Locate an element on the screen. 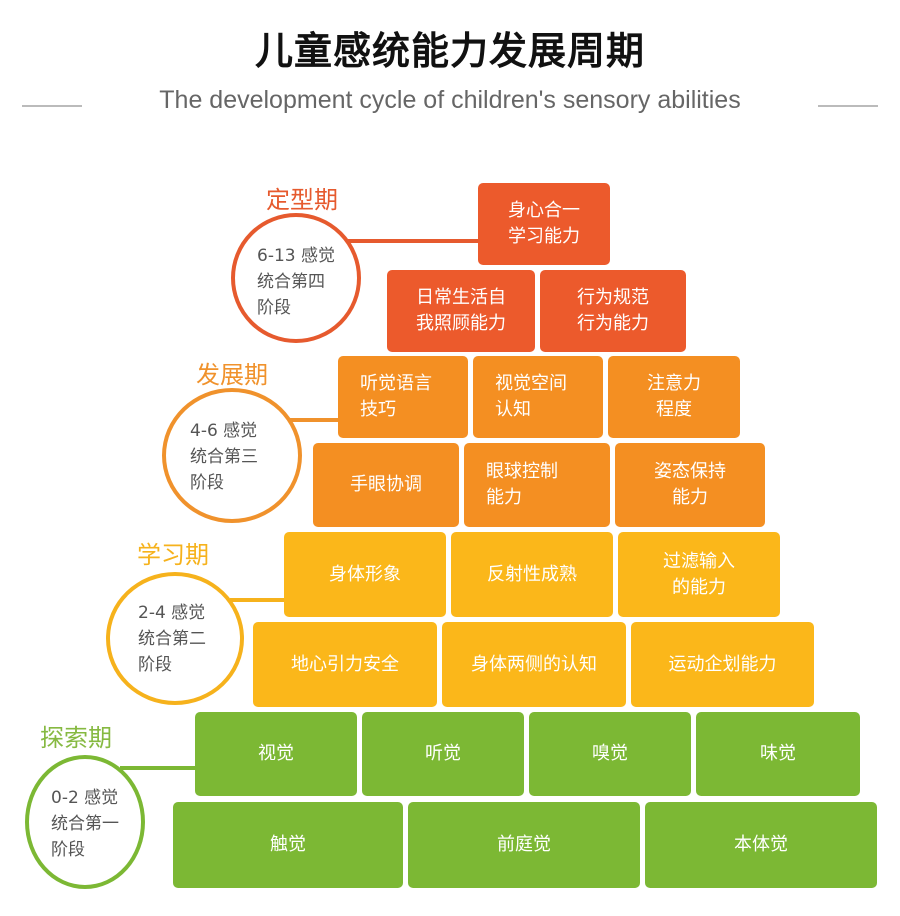 This screenshot has width=900, height=916. stage-circle-text: 4-6 感觉 统合第三 阶段 is located at coordinates (224, 457).